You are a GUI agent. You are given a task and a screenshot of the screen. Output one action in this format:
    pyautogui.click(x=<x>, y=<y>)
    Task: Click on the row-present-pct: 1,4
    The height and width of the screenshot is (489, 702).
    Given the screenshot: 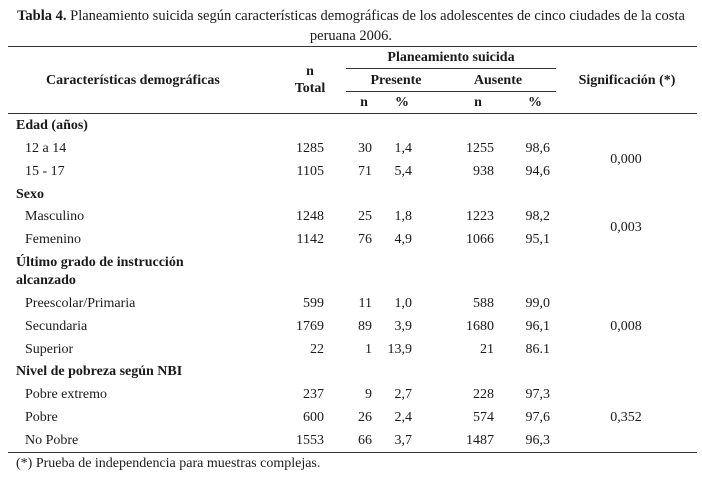 What is the action you would take?
    pyautogui.click(x=403, y=148)
    